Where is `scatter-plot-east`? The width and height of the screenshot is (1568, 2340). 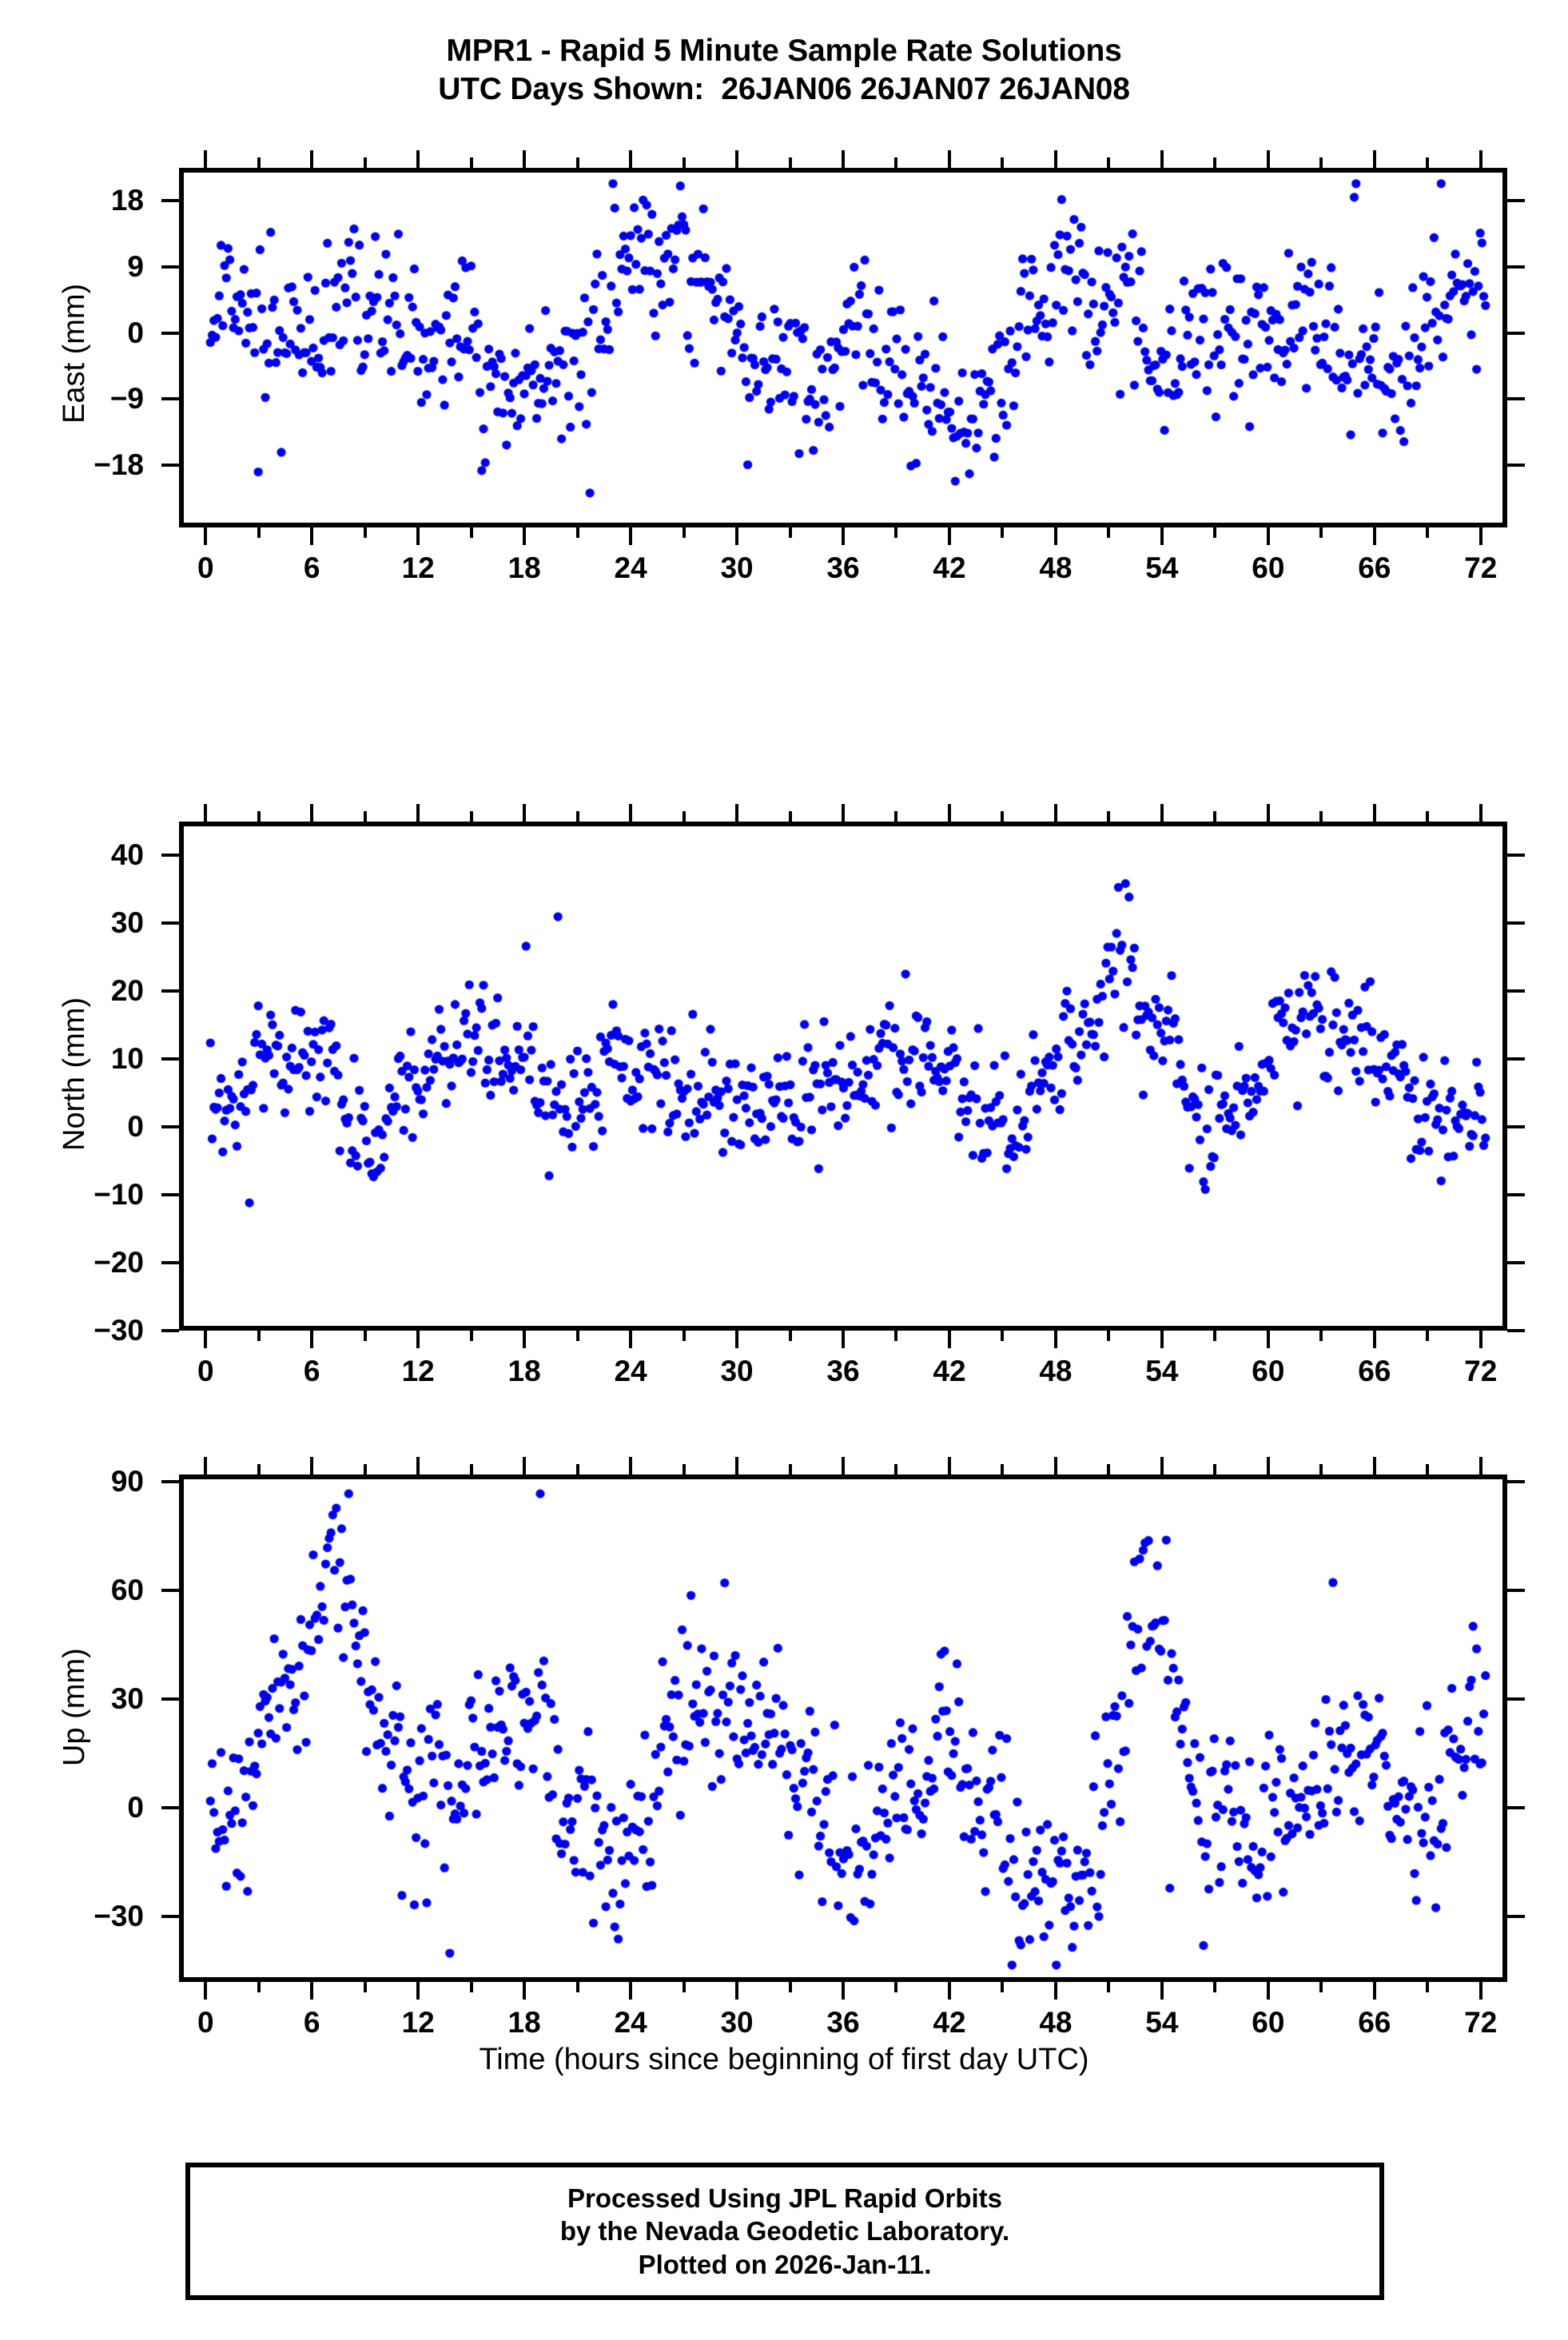
scatter-plot-east is located at coordinates (843, 348).